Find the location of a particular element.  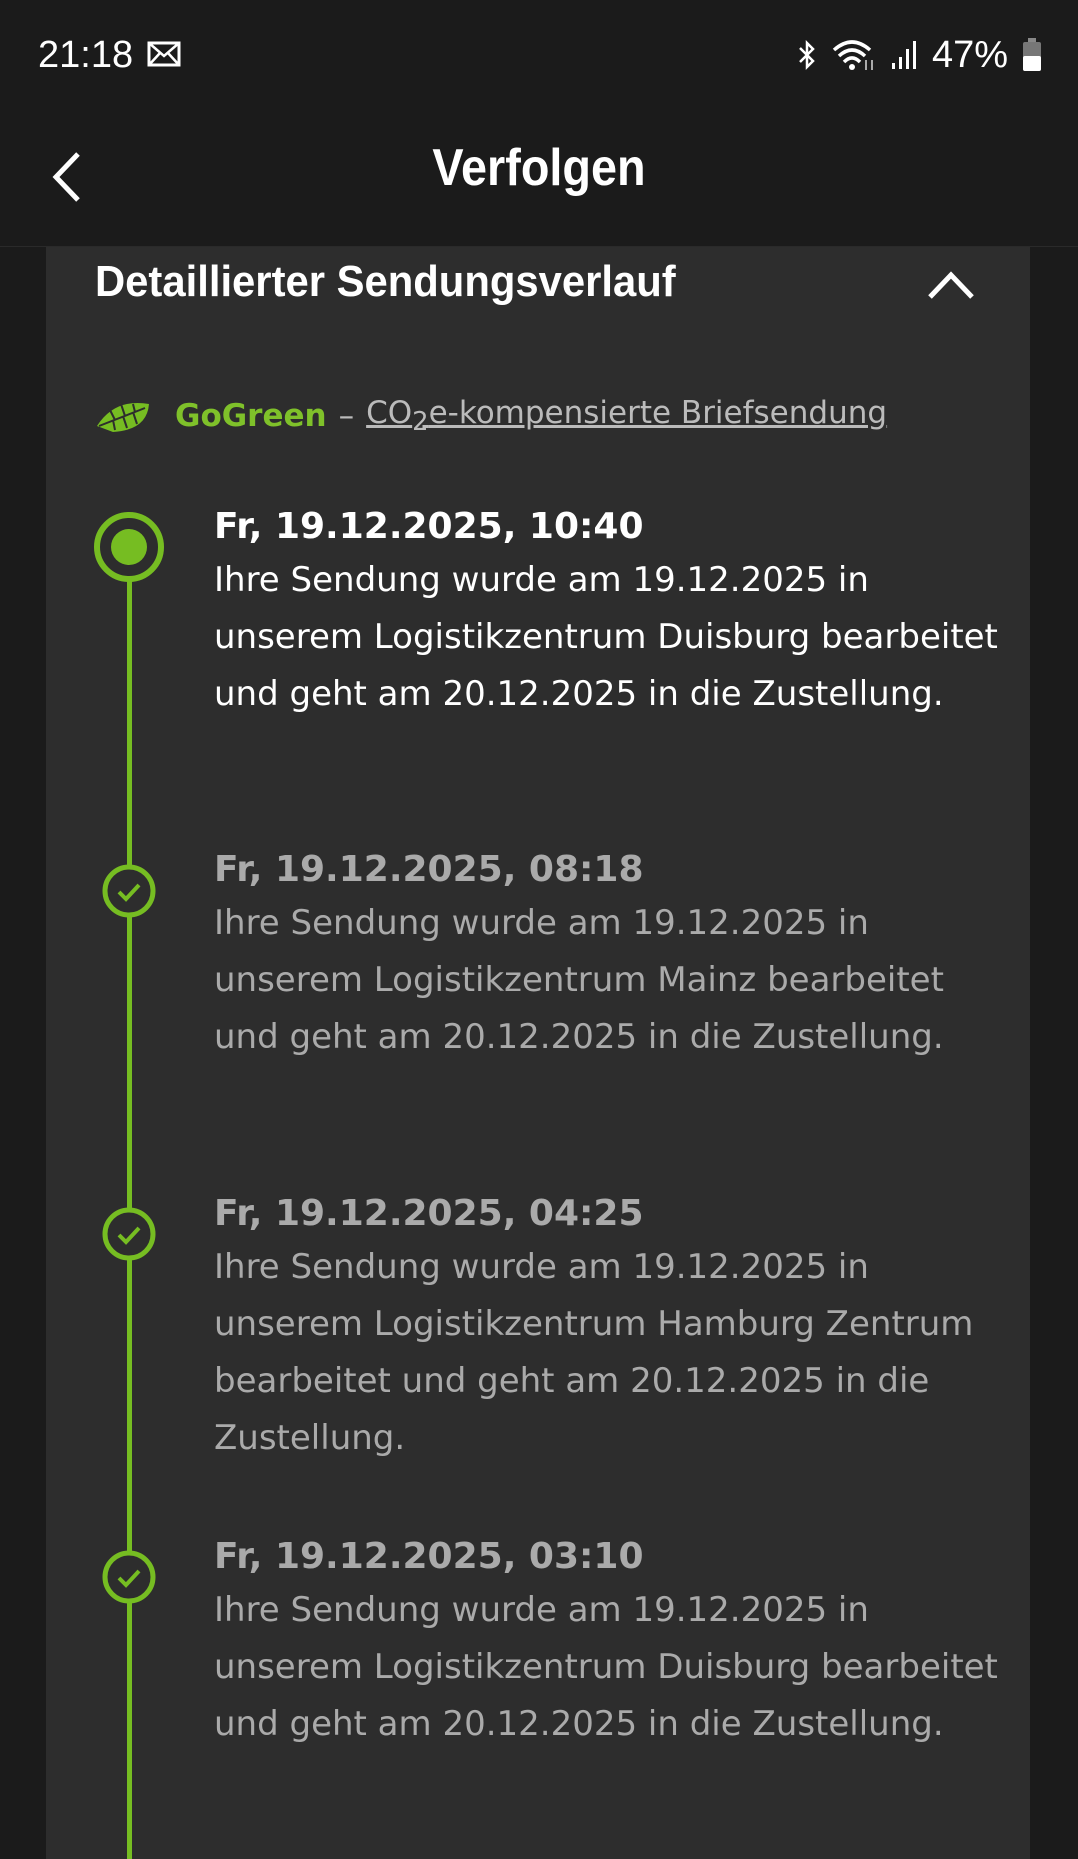

battery-icon is located at coordinates (1032, 54).